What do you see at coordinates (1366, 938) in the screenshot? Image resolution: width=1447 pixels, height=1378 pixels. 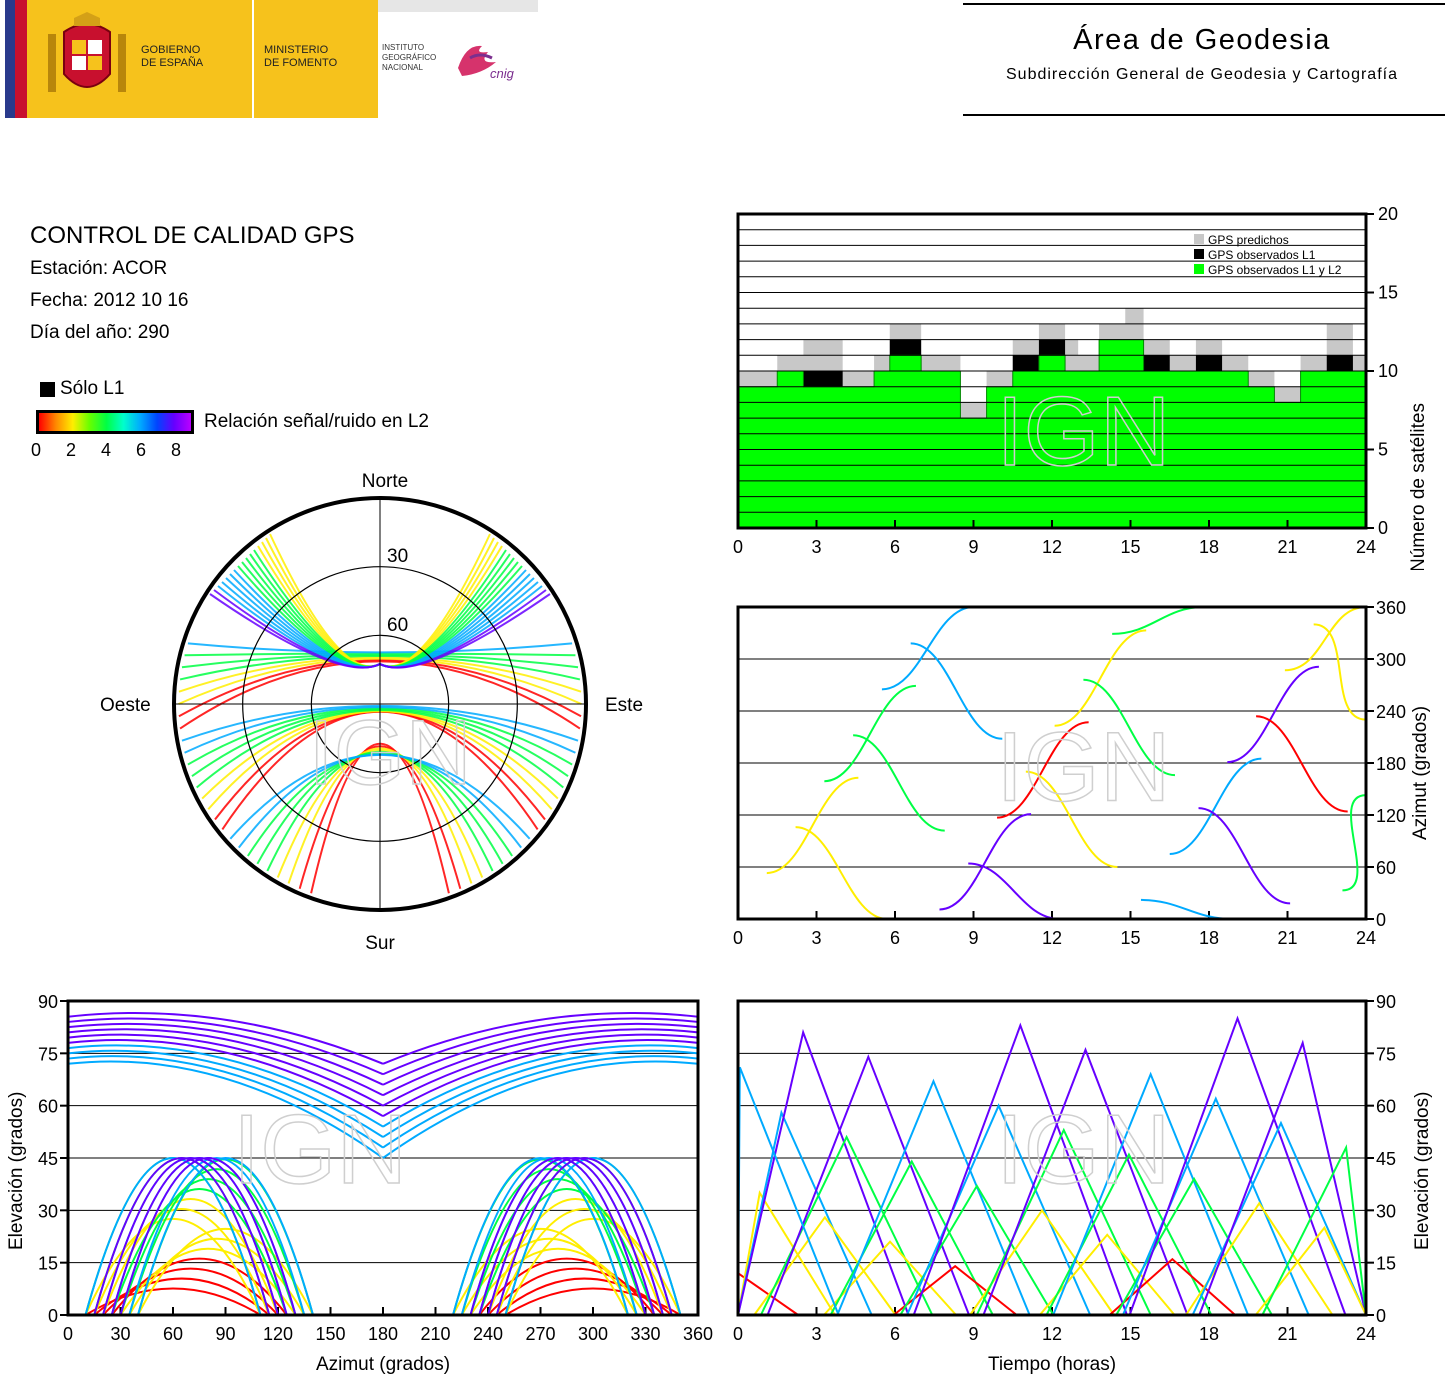 I see `xtick-label: 24` at bounding box center [1366, 938].